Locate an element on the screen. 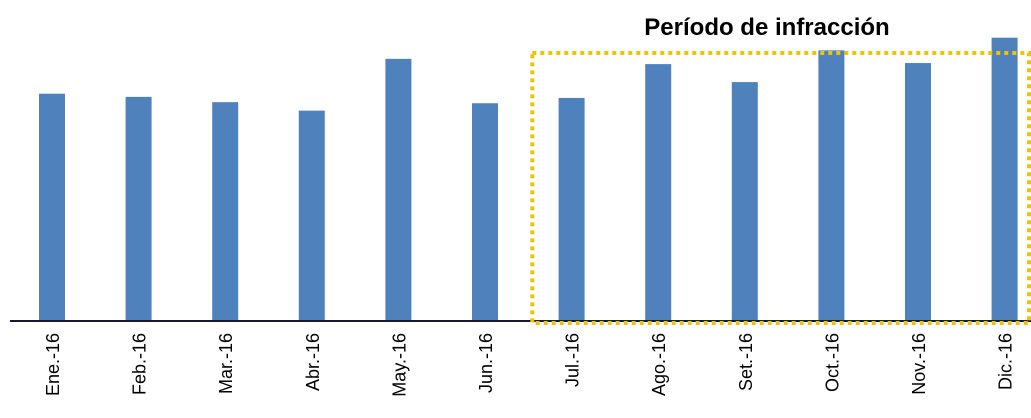  x-tick-label: Jun.-16 is located at coordinates (486, 363).